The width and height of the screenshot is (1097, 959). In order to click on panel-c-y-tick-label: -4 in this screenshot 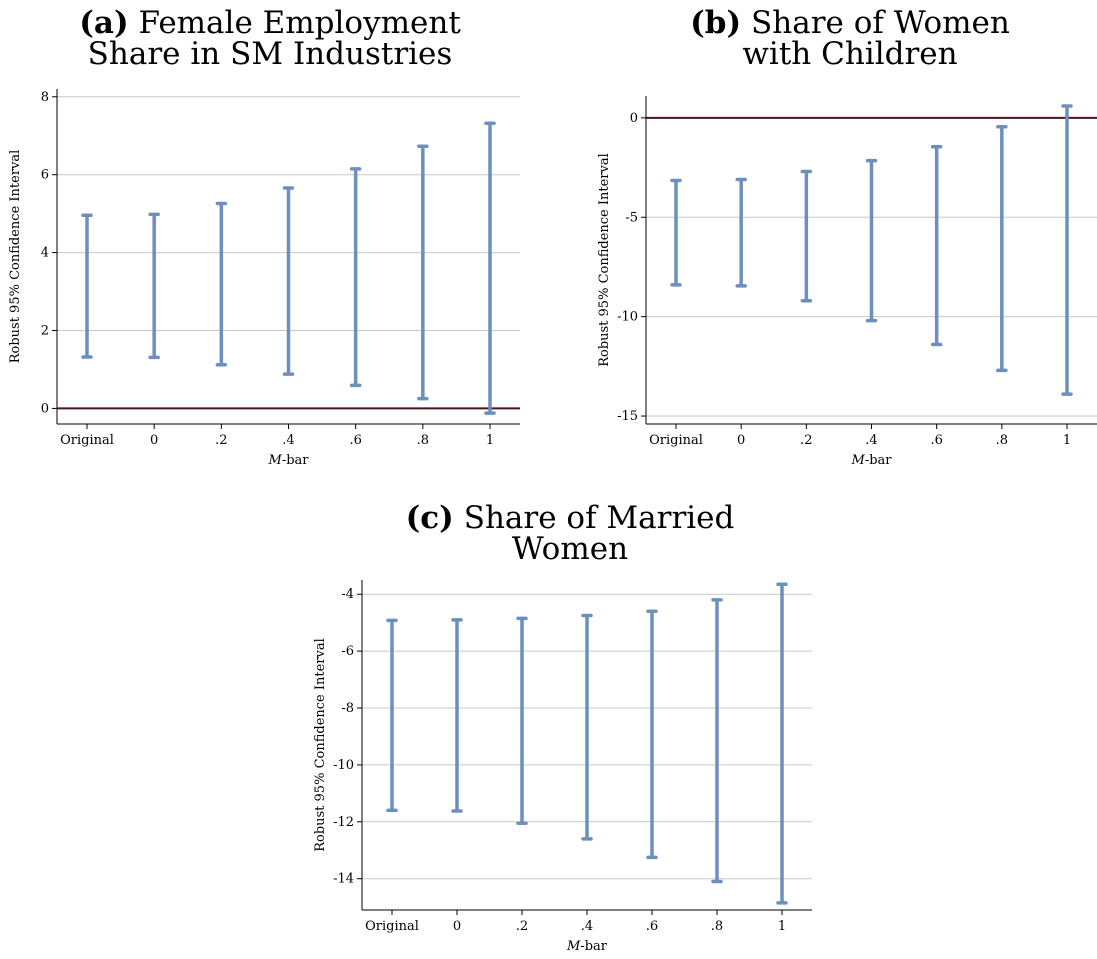, I will do `click(347, 594)`.